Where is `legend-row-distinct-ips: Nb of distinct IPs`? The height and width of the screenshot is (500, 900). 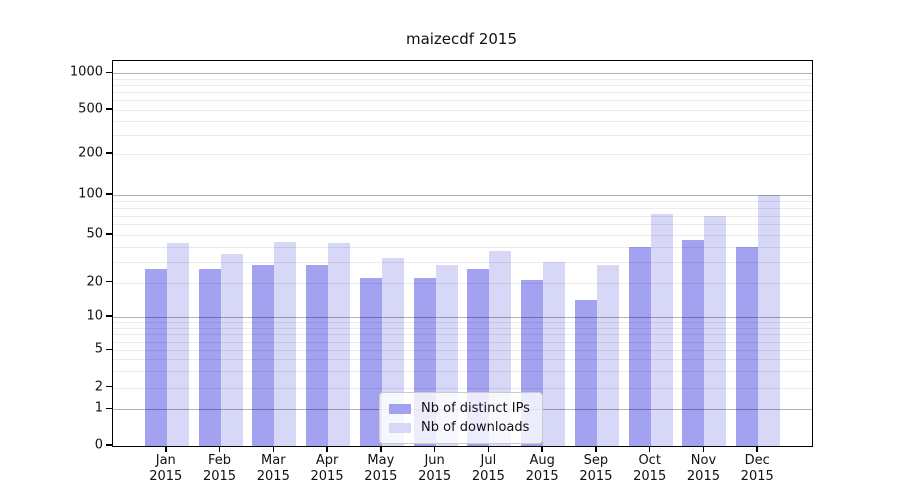
legend-row-distinct-ips: Nb of distinct IPs is located at coordinates (461, 408).